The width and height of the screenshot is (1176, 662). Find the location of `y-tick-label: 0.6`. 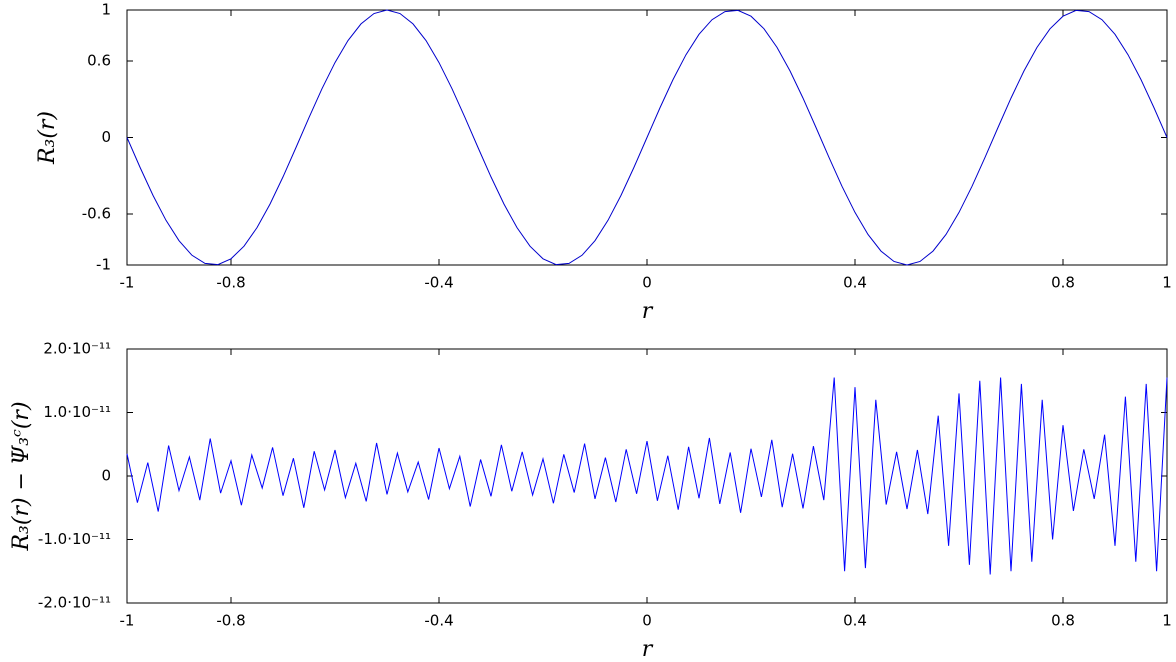

y-tick-label: 0.6 is located at coordinates (99, 61).